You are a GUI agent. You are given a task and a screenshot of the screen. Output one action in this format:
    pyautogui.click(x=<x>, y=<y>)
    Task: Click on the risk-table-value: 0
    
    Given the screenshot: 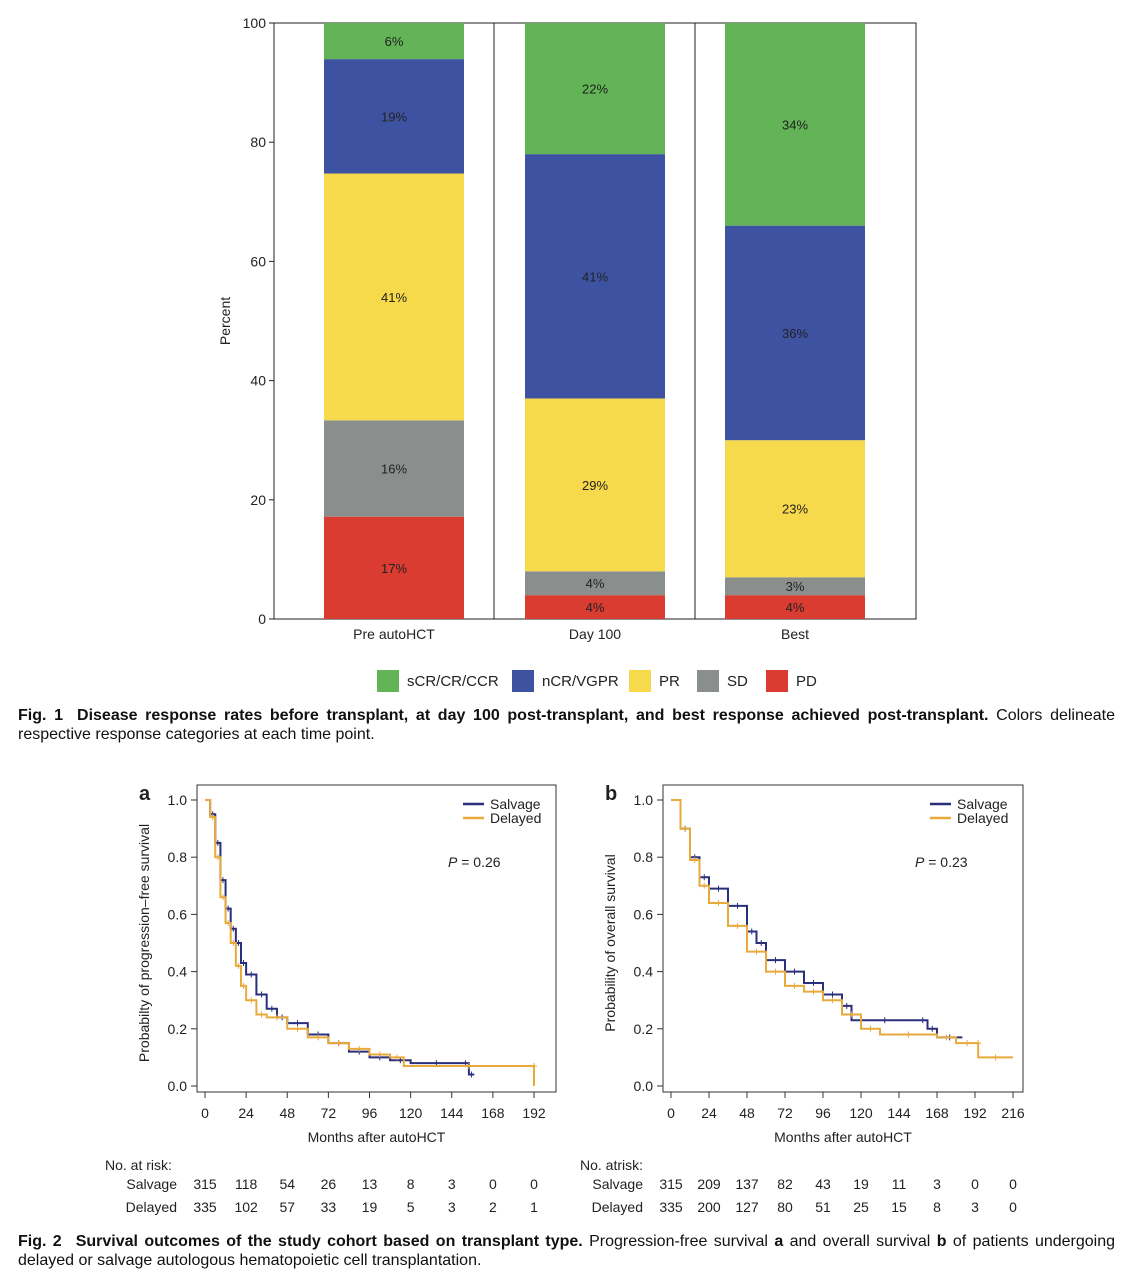 What is the action you would take?
    pyautogui.click(x=1013, y=1207)
    